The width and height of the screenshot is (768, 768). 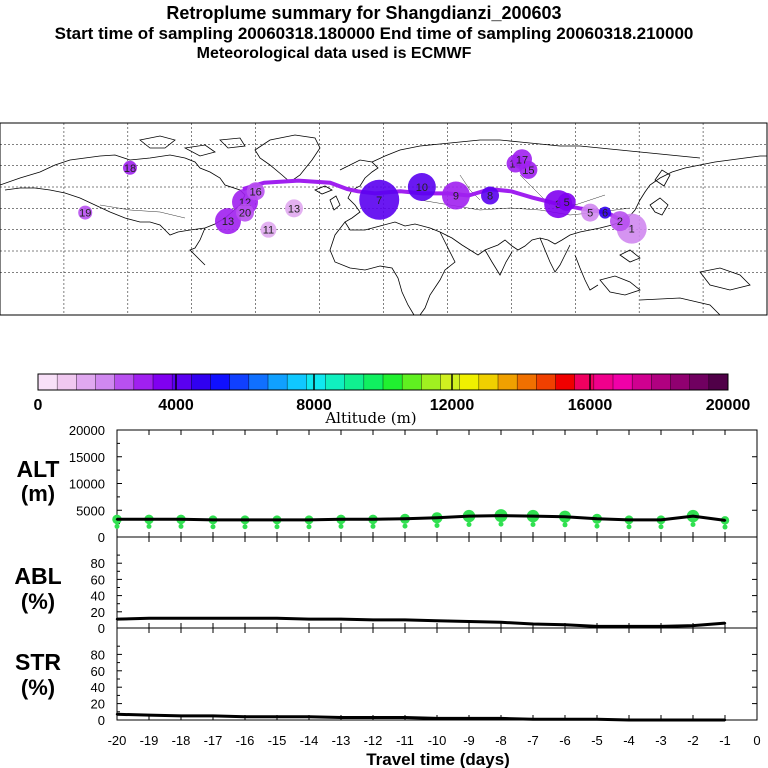 What do you see at coordinates (38, 405) in the screenshot?
I see `colorbar-tick-label: 0` at bounding box center [38, 405].